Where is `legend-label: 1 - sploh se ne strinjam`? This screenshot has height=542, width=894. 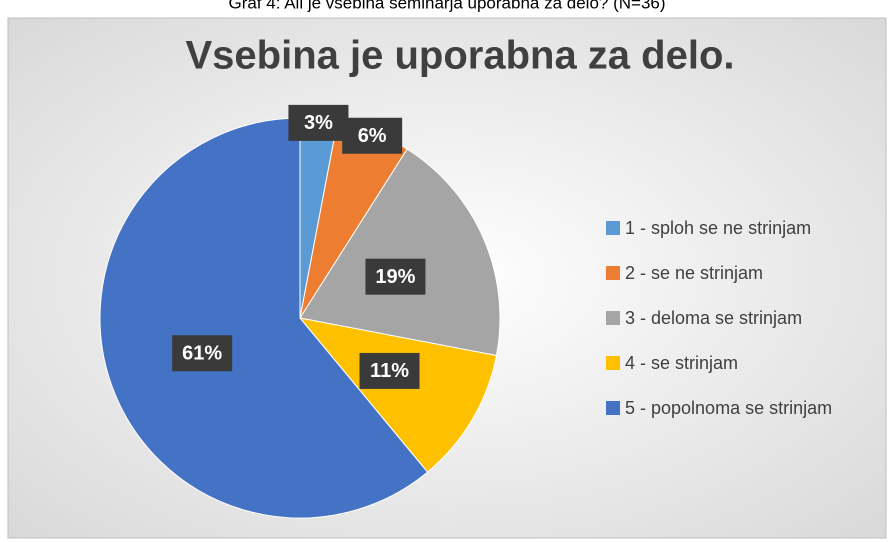
legend-label: 1 - sploh se ne strinjam is located at coordinates (718, 228).